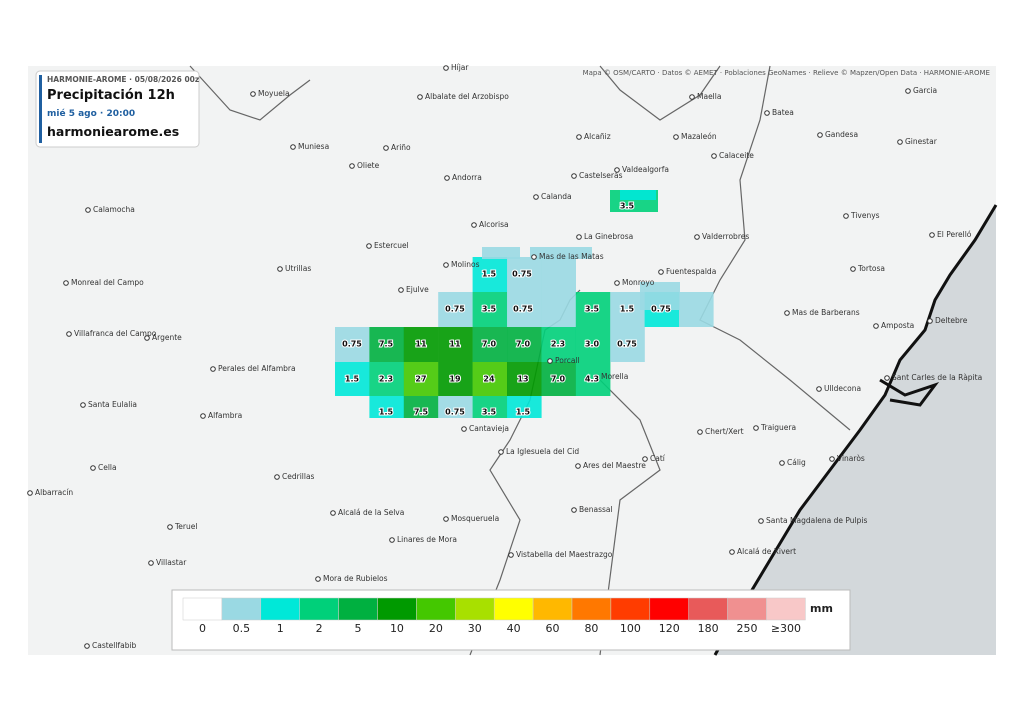 This screenshot has height=720, width=1024. I want to click on delta-coast, so click(909, 392).